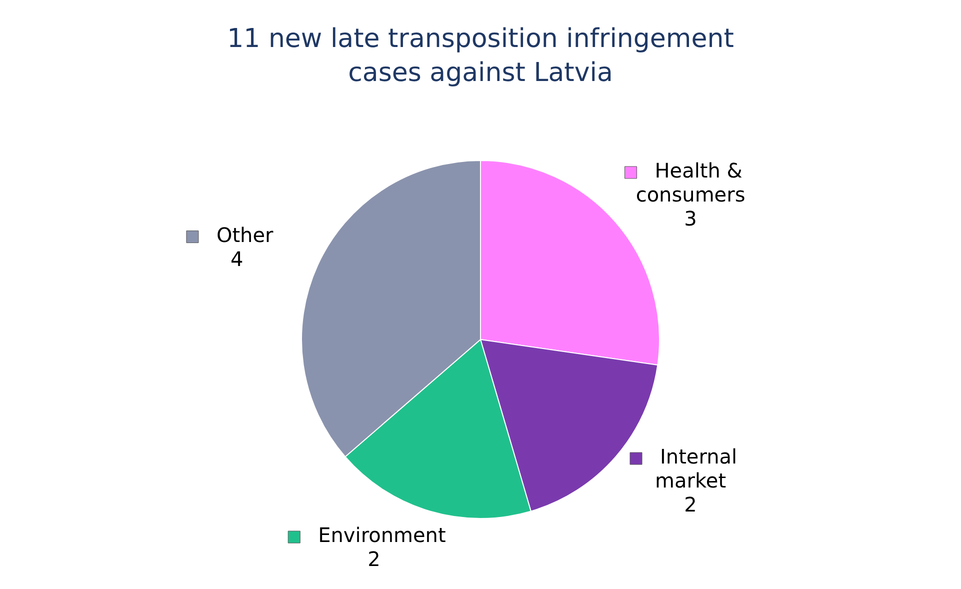 Image resolution: width=961 pixels, height=589 pixels. I want to click on data-label: 4, so click(237, 258).